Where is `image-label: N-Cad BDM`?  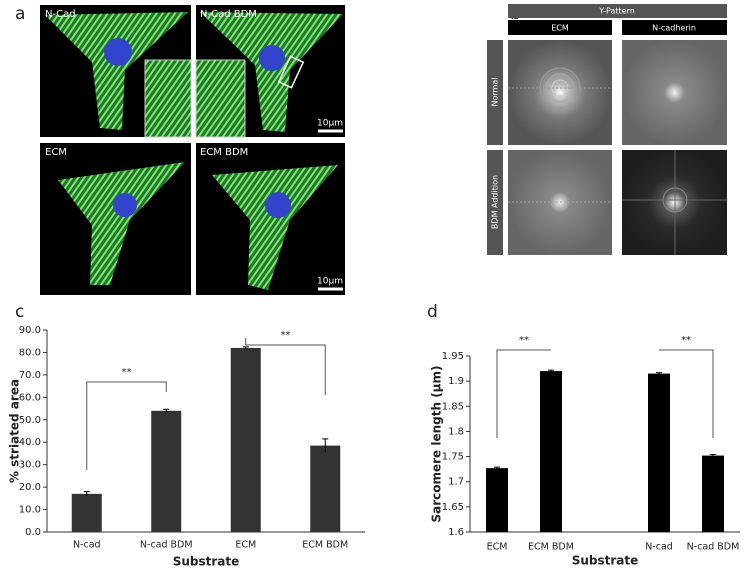 image-label: N-Cad BDM is located at coordinates (228, 14).